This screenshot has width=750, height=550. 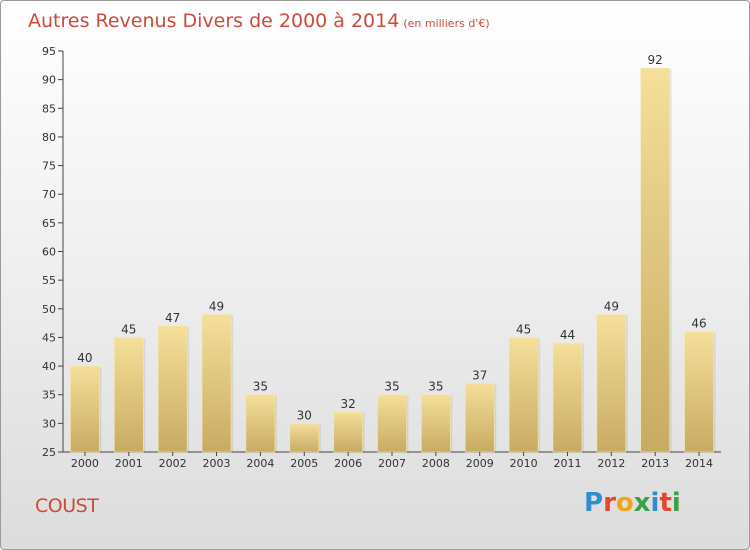 I want to click on y-tick-label: 35, so click(x=49, y=395).